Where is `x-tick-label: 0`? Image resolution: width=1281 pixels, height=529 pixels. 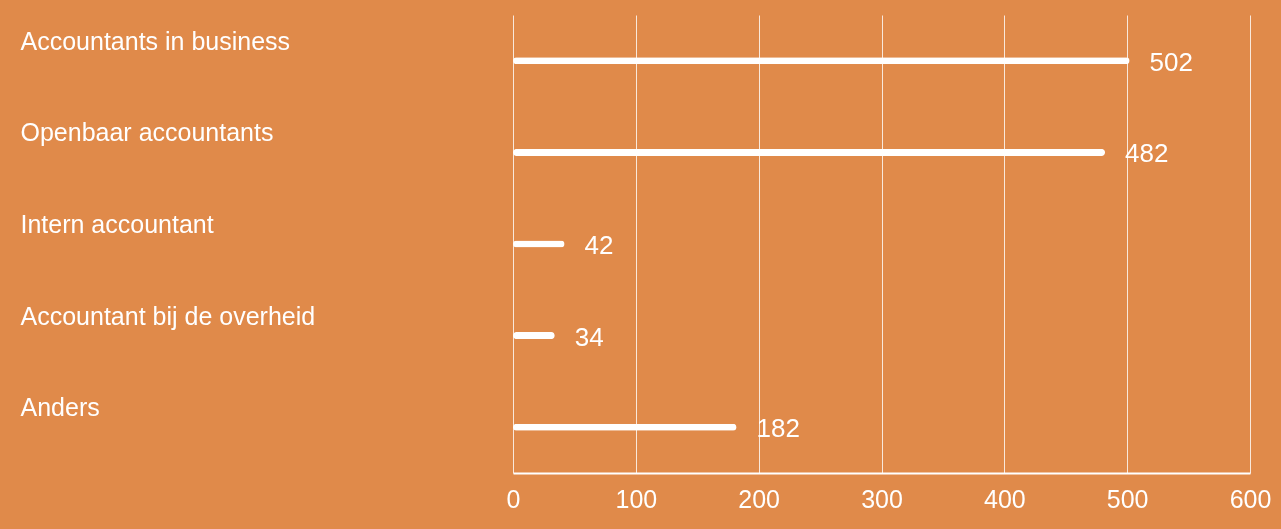
x-tick-label: 0 is located at coordinates (513, 498).